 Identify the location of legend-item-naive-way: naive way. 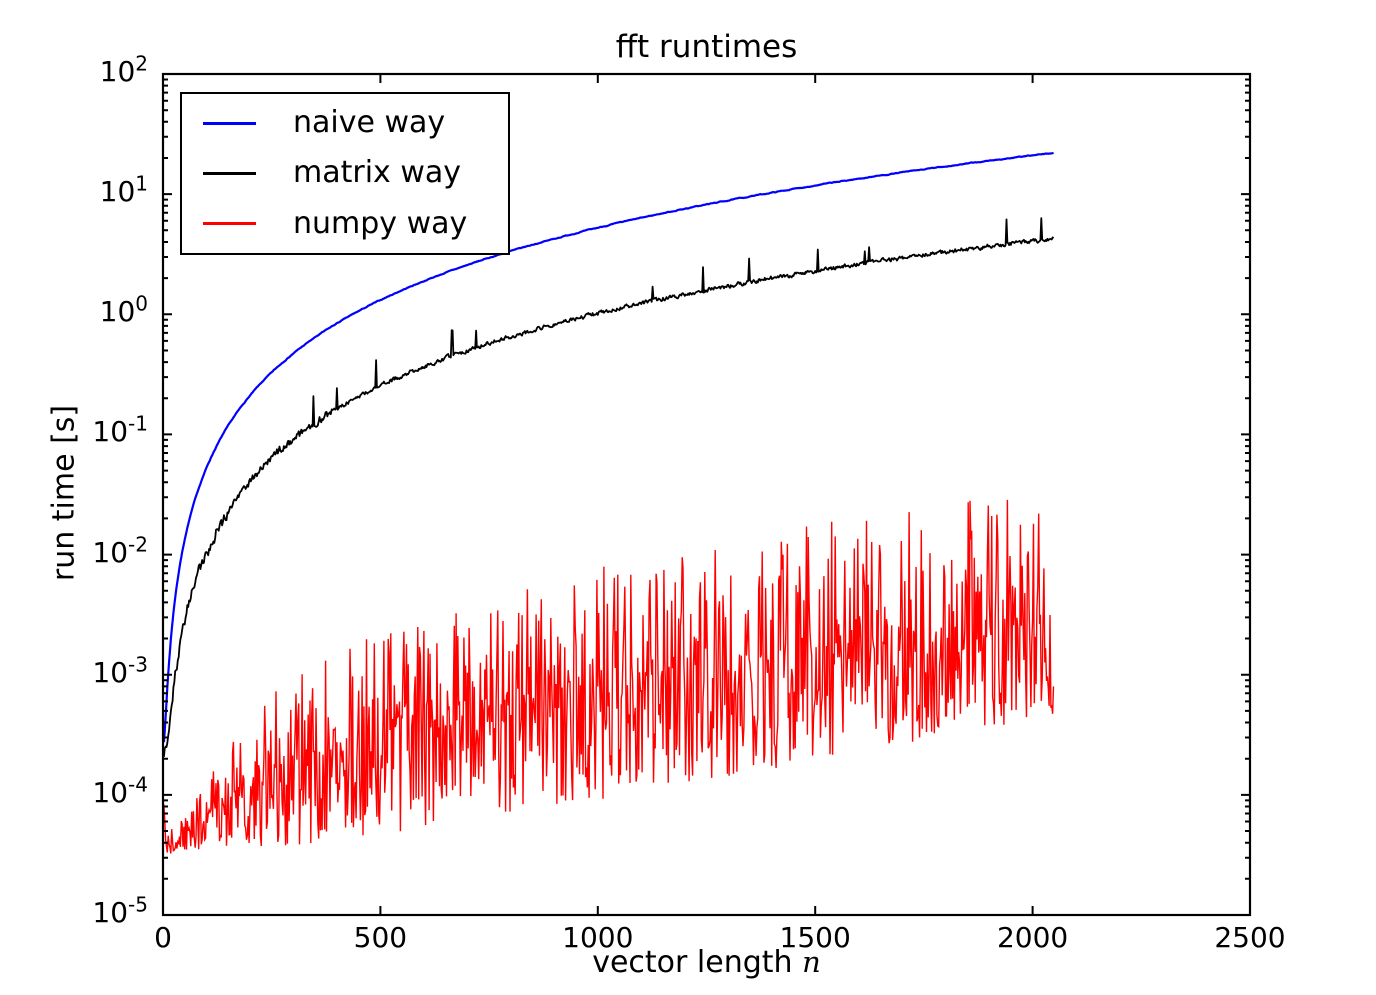
(345, 123).